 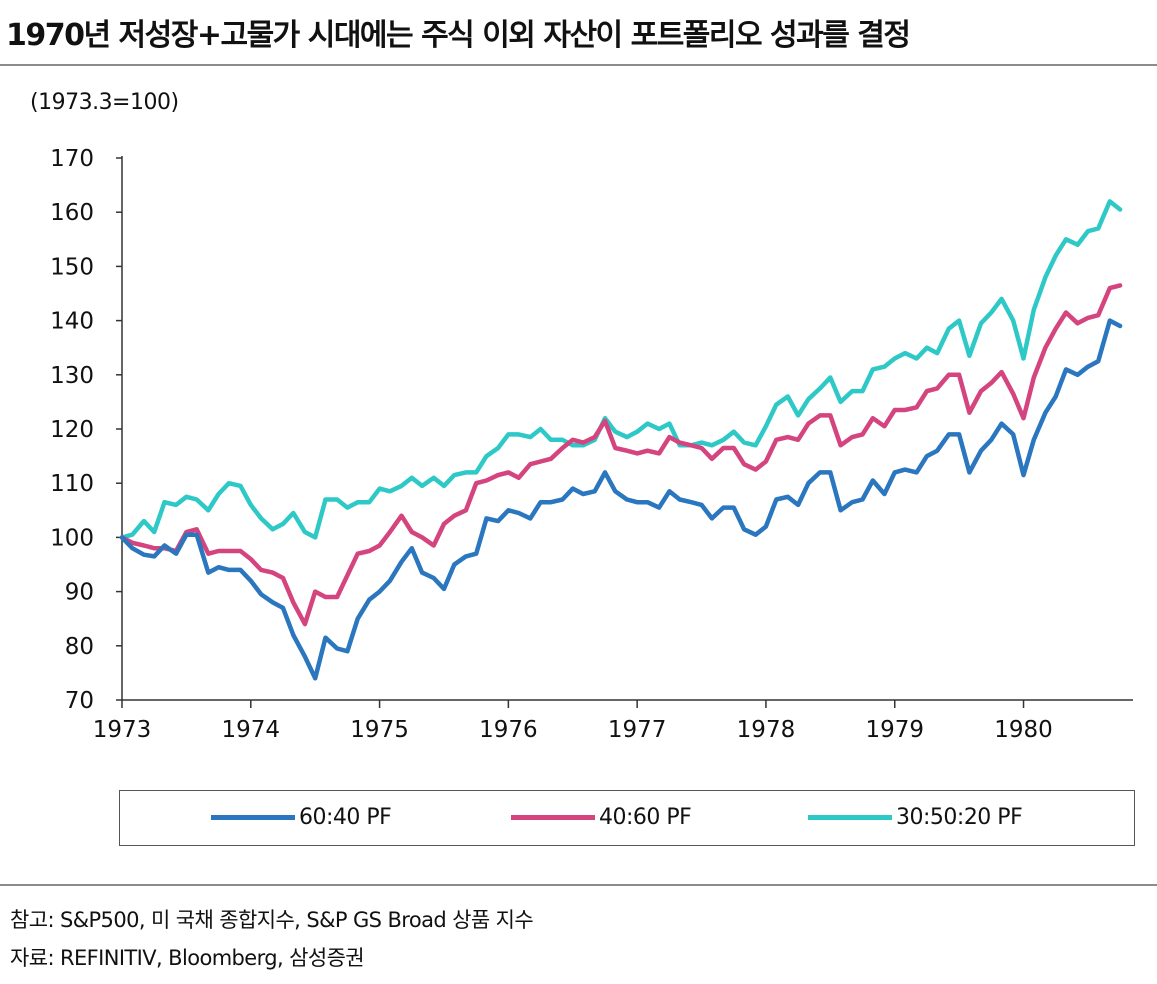 I want to click on x-axis: 1973 1974 1975 1976 1977 1978 1979 1980, so click(x=613, y=721).